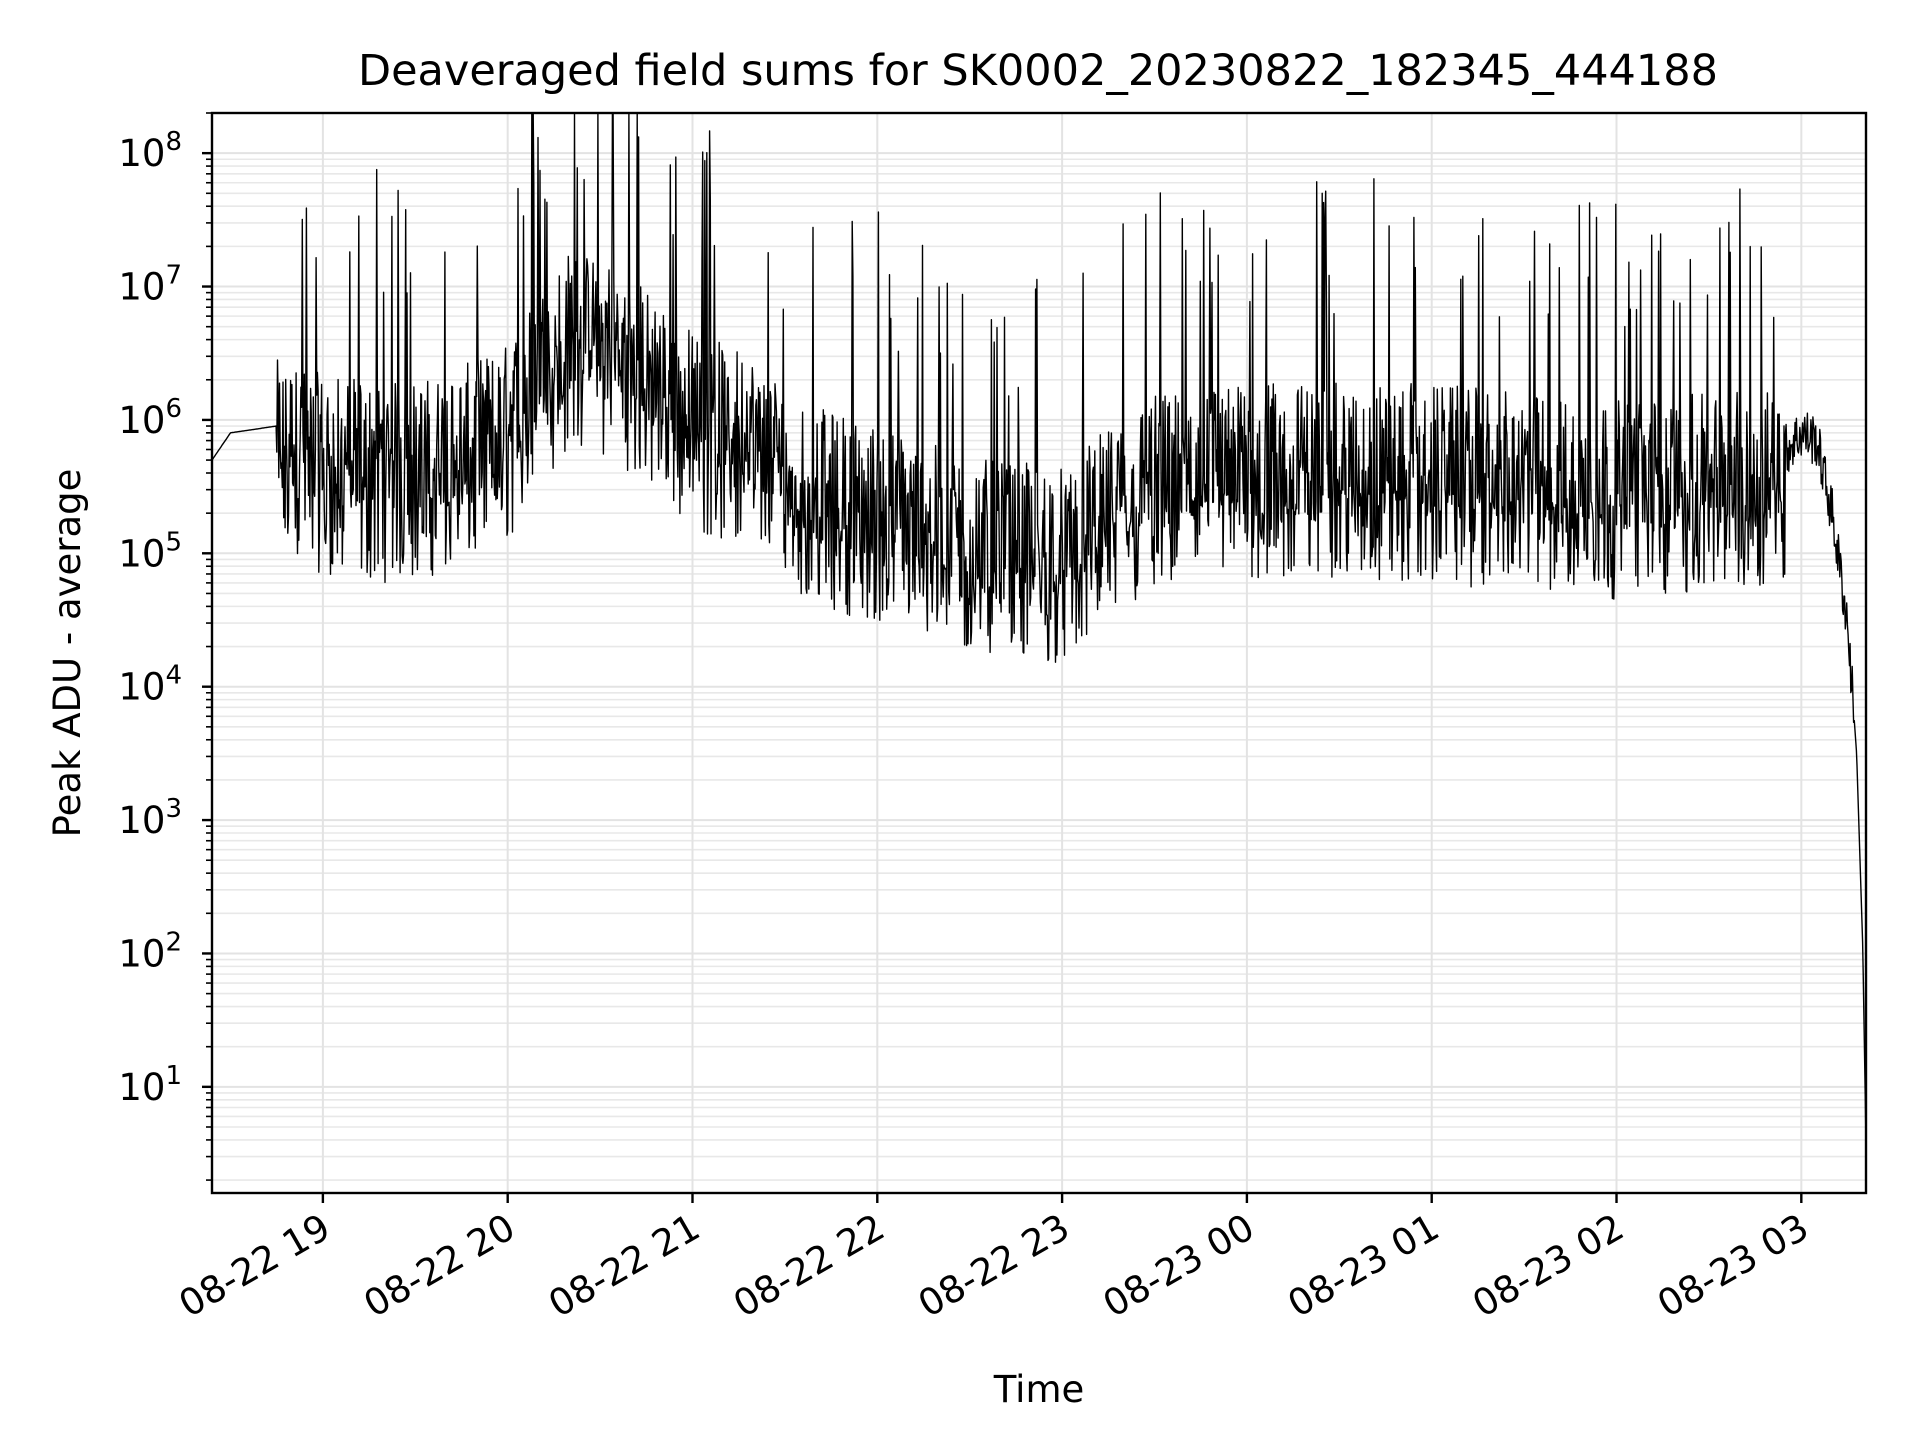 Image resolution: width=1920 pixels, height=1440 pixels. Describe the element at coordinates (1364, 1266) in the screenshot. I see `x-tick-label: 08-23 01` at that location.